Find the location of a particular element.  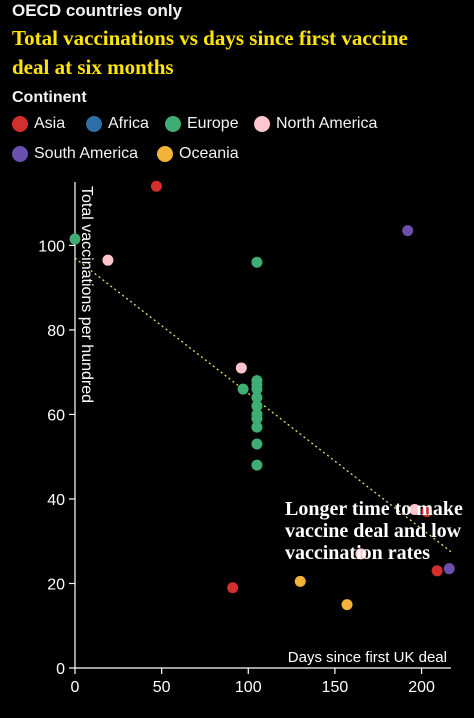

legend-item-africa: Africa is located at coordinates (117, 124).